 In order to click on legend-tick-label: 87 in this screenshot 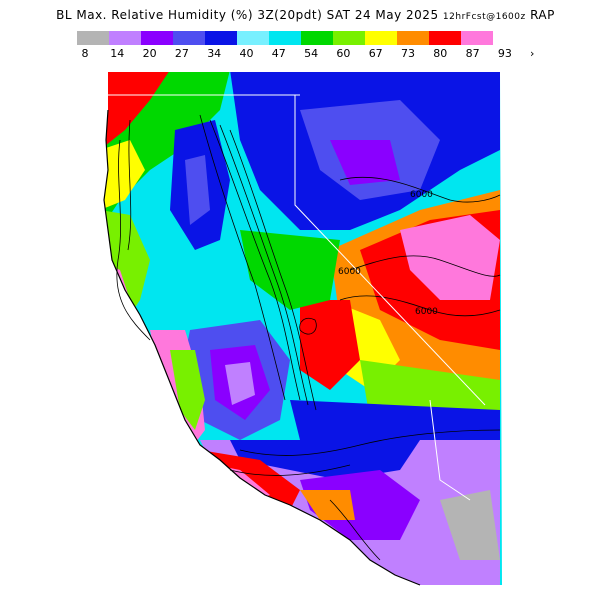, I will do `click(472, 53)`.